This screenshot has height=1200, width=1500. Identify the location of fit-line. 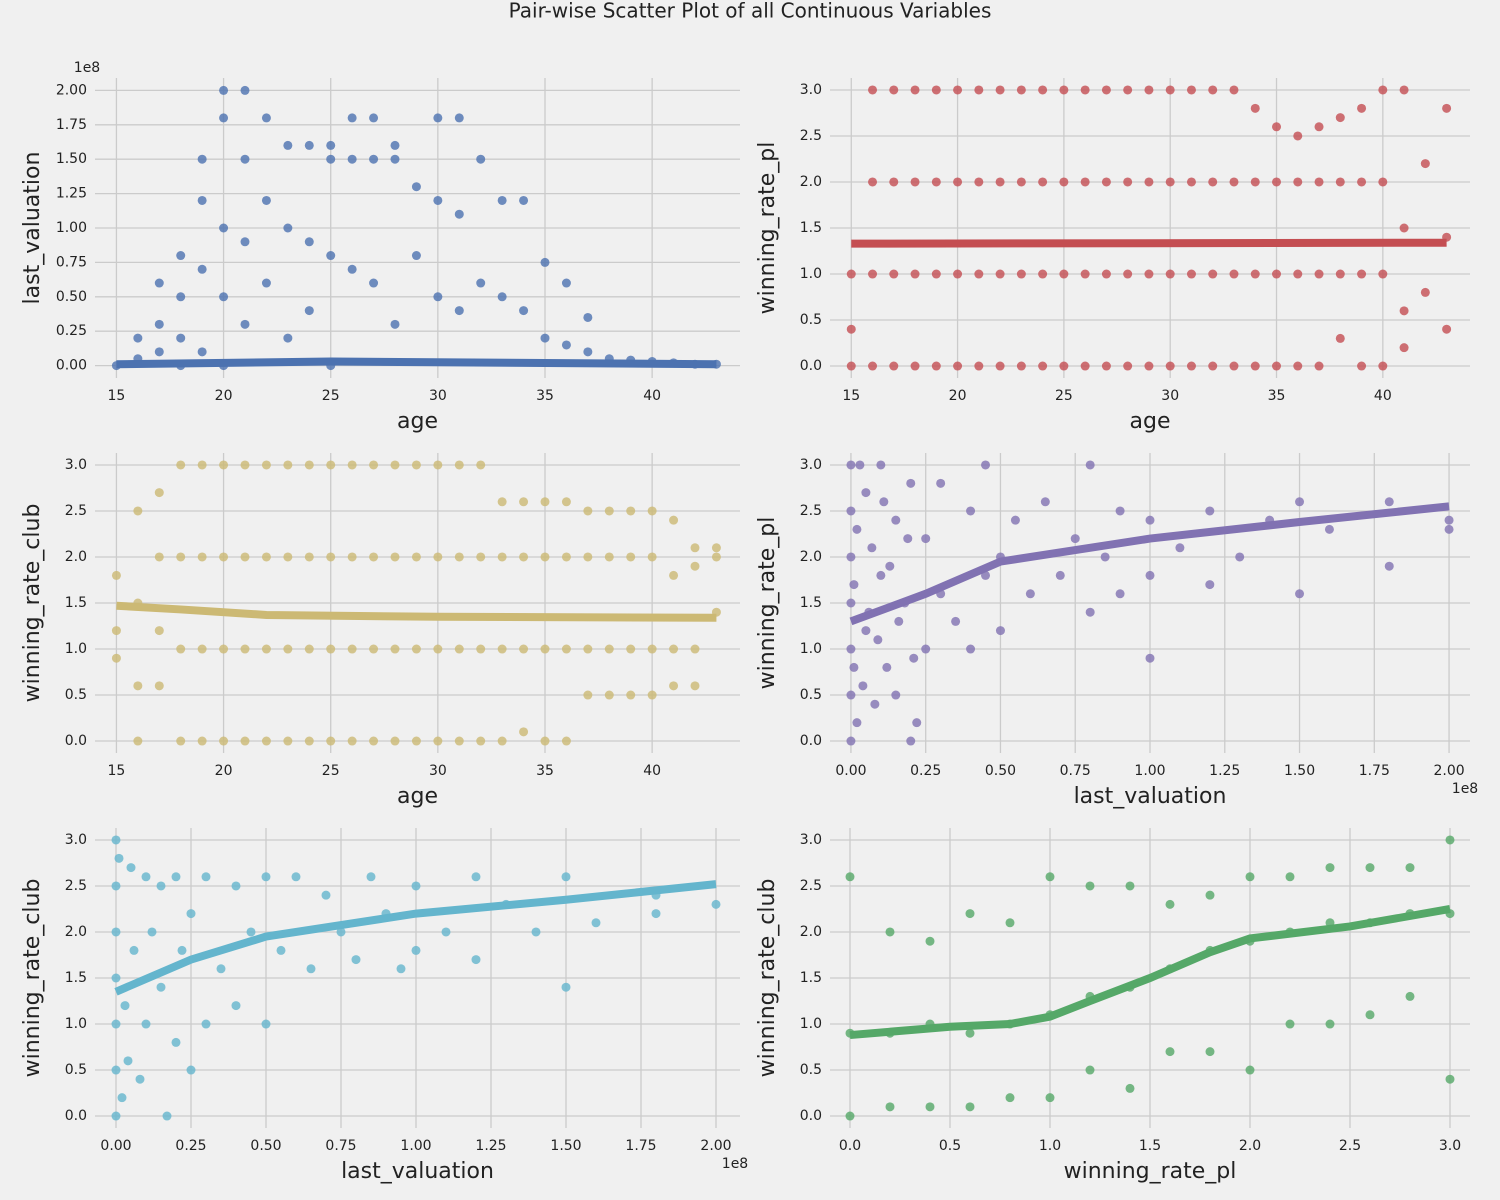
(416, 611).